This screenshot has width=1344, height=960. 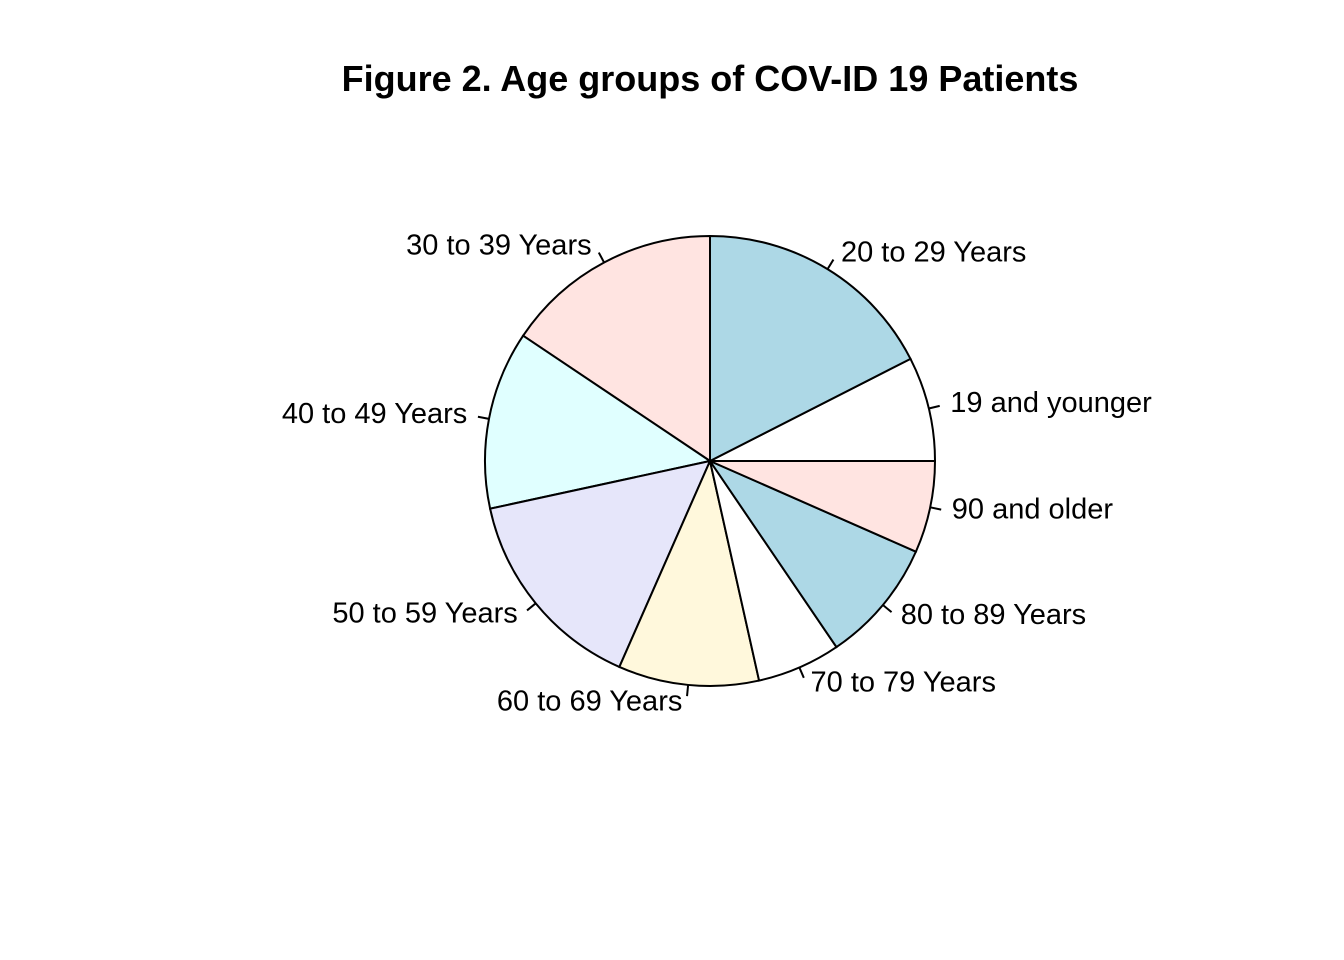 What do you see at coordinates (887, 608) in the screenshot?
I see `leader-line-80-to-89-years` at bounding box center [887, 608].